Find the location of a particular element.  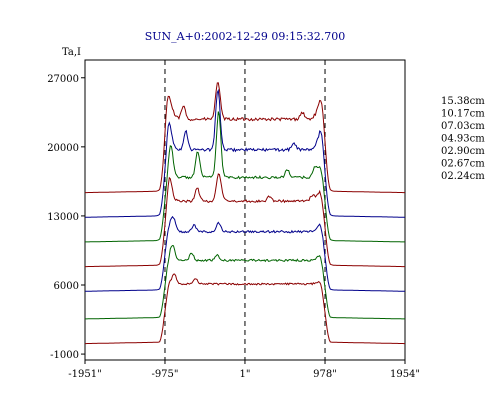

chart-title: SUN_A+0:2002-12-29 09:15:32.700 is located at coordinates (245, 36).